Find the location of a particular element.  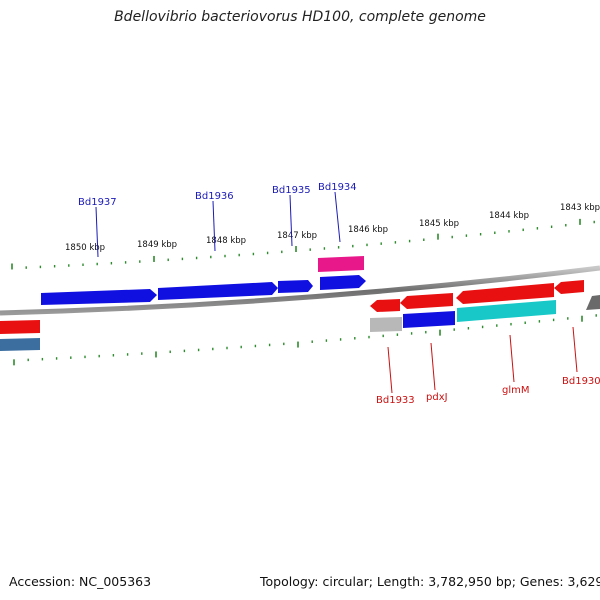

ruler-label-1843: 1843 kbp is located at coordinates (580, 208).